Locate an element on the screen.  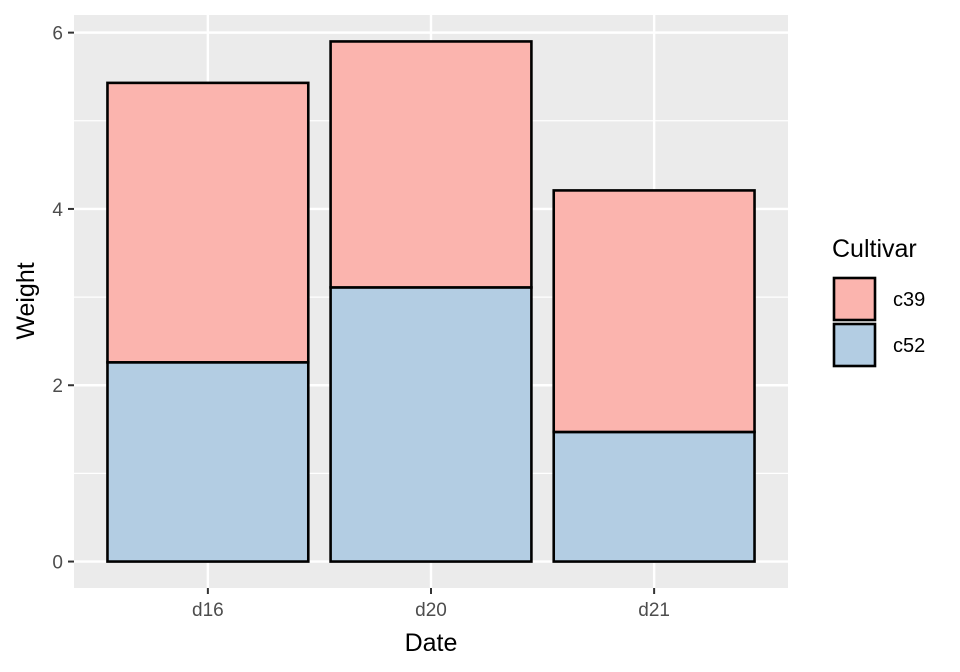
legend-label-c52: c52 is located at coordinates (909, 346).